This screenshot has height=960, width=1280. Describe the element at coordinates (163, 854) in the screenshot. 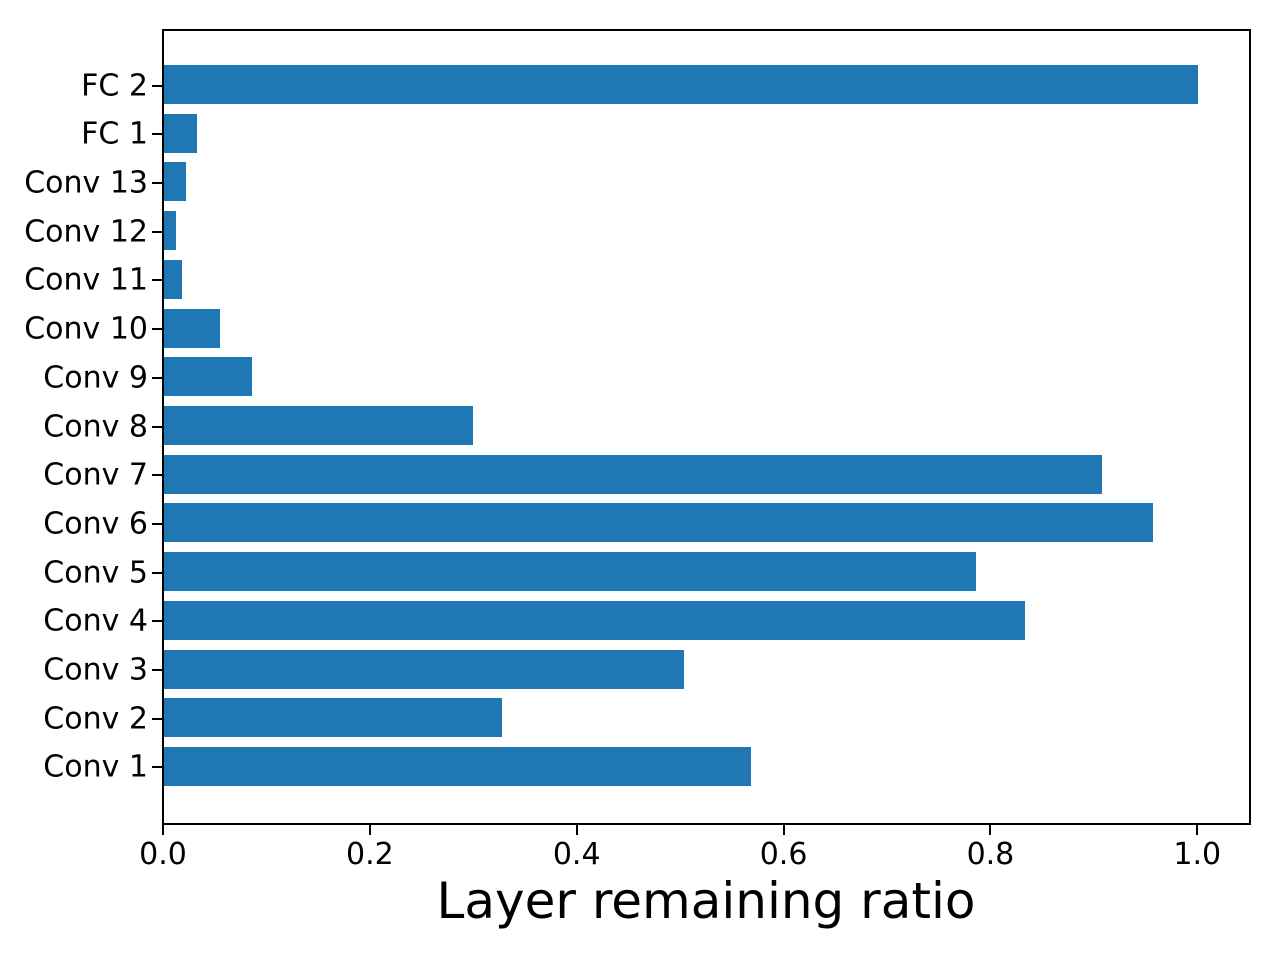

I see `x-tick-label: 0.0` at that location.